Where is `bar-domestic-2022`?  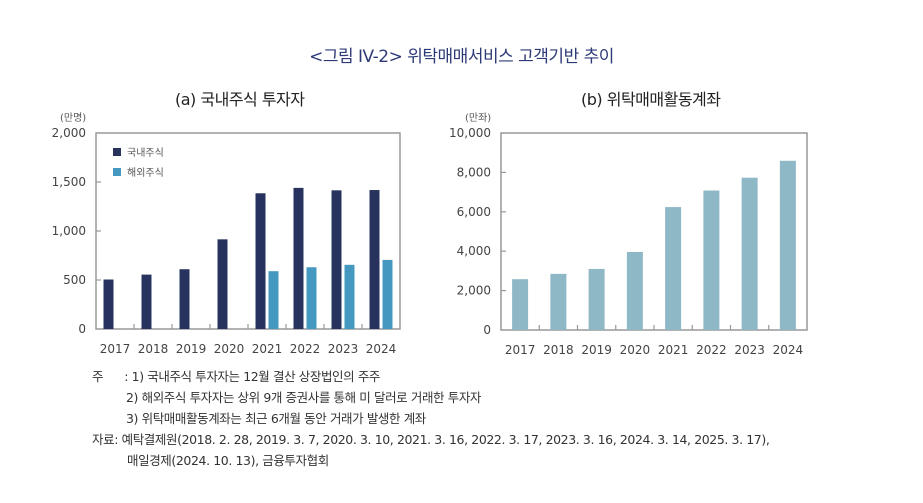
bar-domestic-2022 is located at coordinates (298, 258).